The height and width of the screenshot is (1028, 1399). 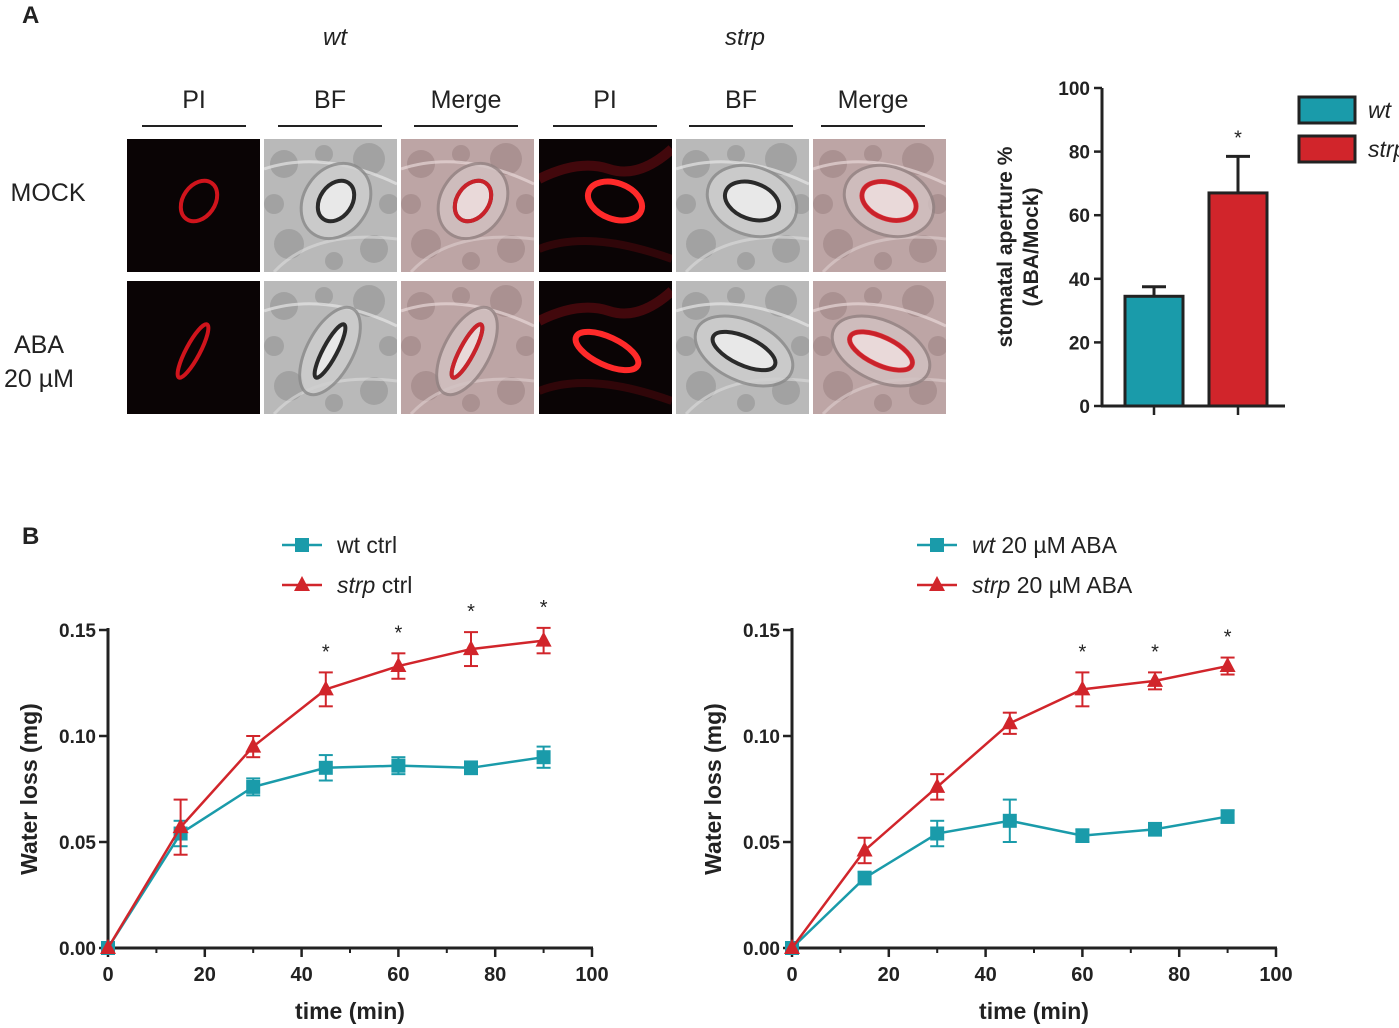 I want to click on legend-label-strp: strp, so click(x=1383, y=149).